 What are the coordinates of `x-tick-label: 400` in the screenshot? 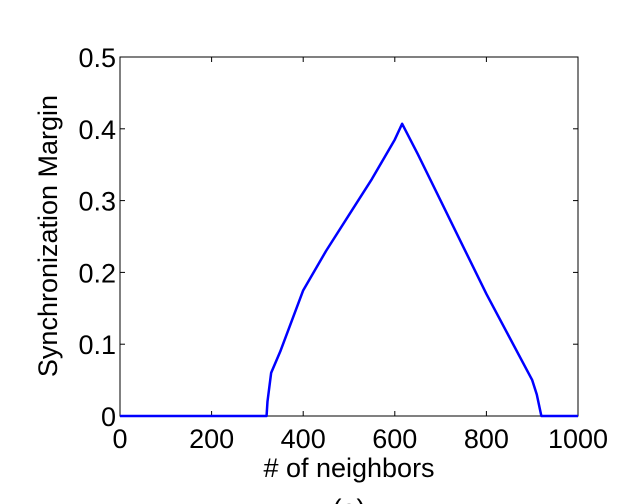 It's located at (303, 439).